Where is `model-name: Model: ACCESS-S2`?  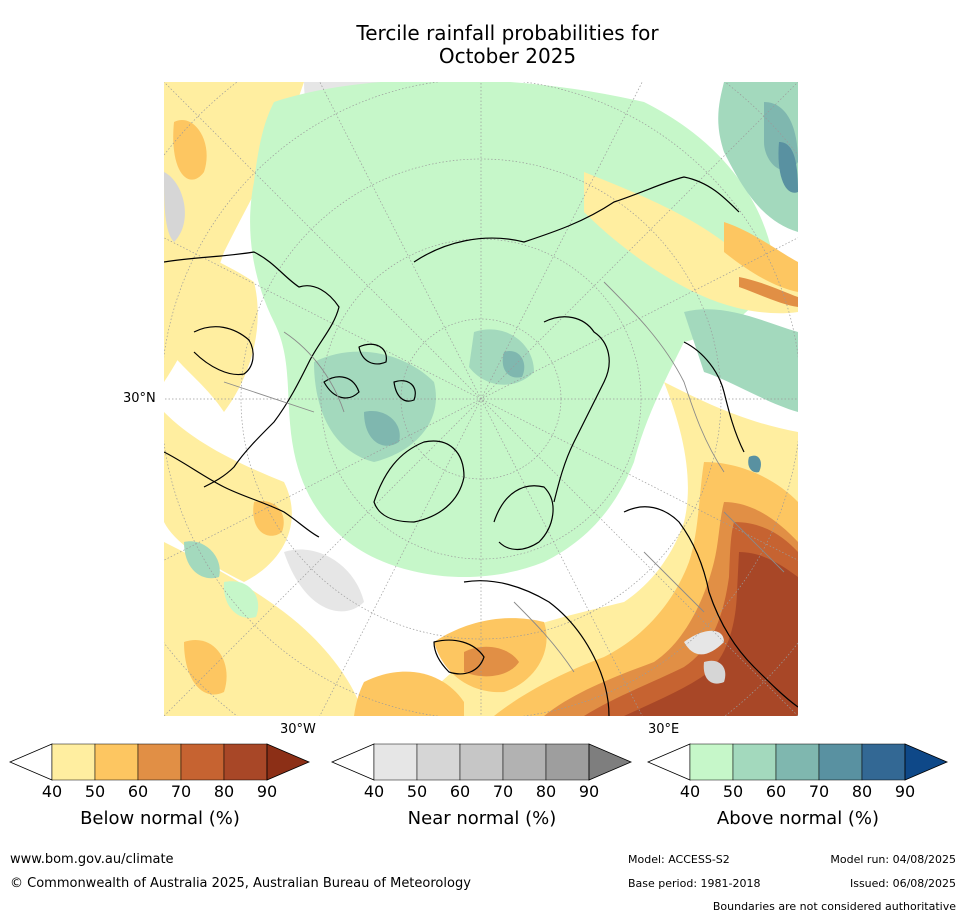
model-name: Model: ACCESS-S2 is located at coordinates (679, 859).